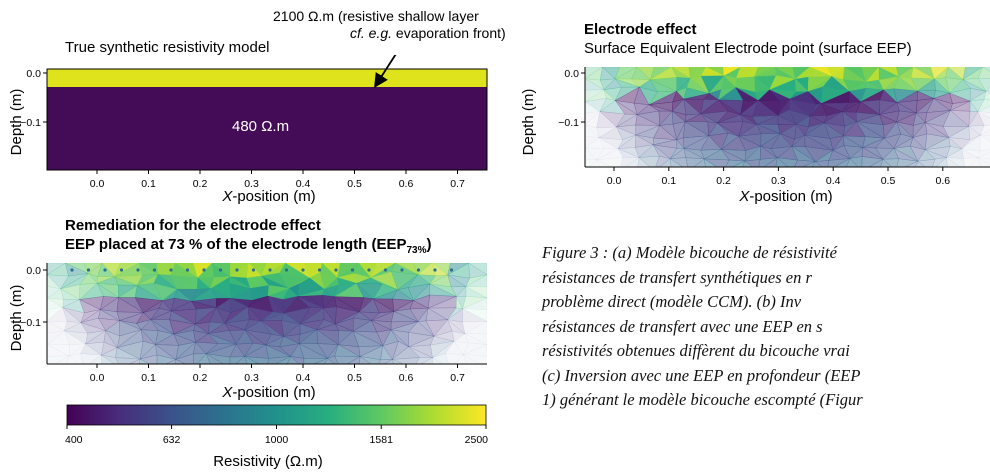 The width and height of the screenshot is (990, 473). Describe the element at coordinates (942, 181) in the screenshot. I see `x-tick-label: 0.6` at that location.